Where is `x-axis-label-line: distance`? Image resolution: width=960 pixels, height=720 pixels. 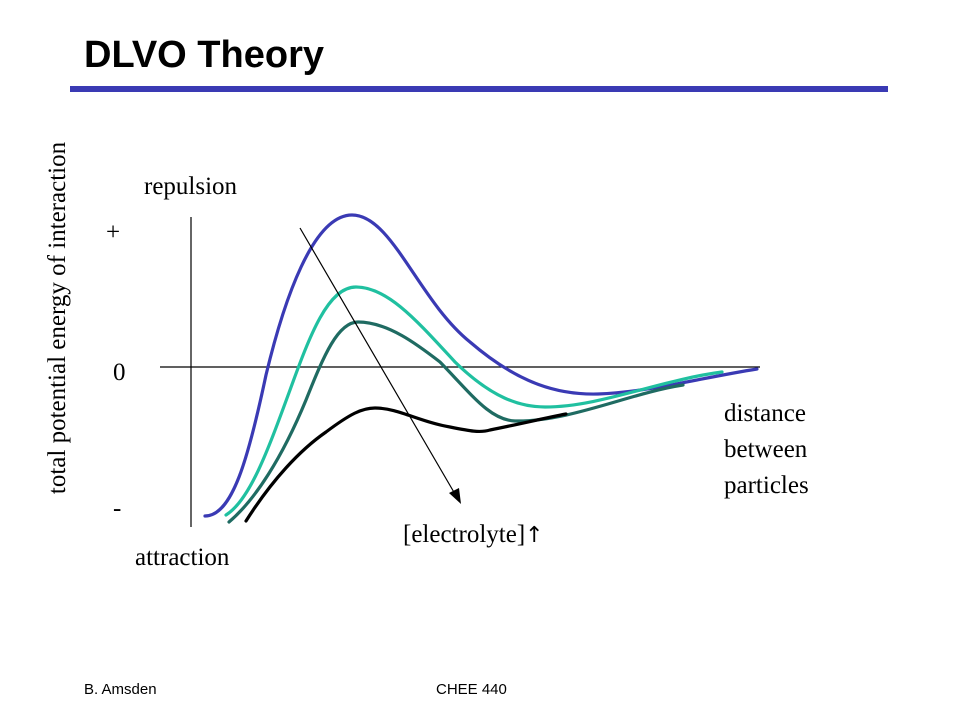
x-axis-label-line: distance is located at coordinates (765, 413).